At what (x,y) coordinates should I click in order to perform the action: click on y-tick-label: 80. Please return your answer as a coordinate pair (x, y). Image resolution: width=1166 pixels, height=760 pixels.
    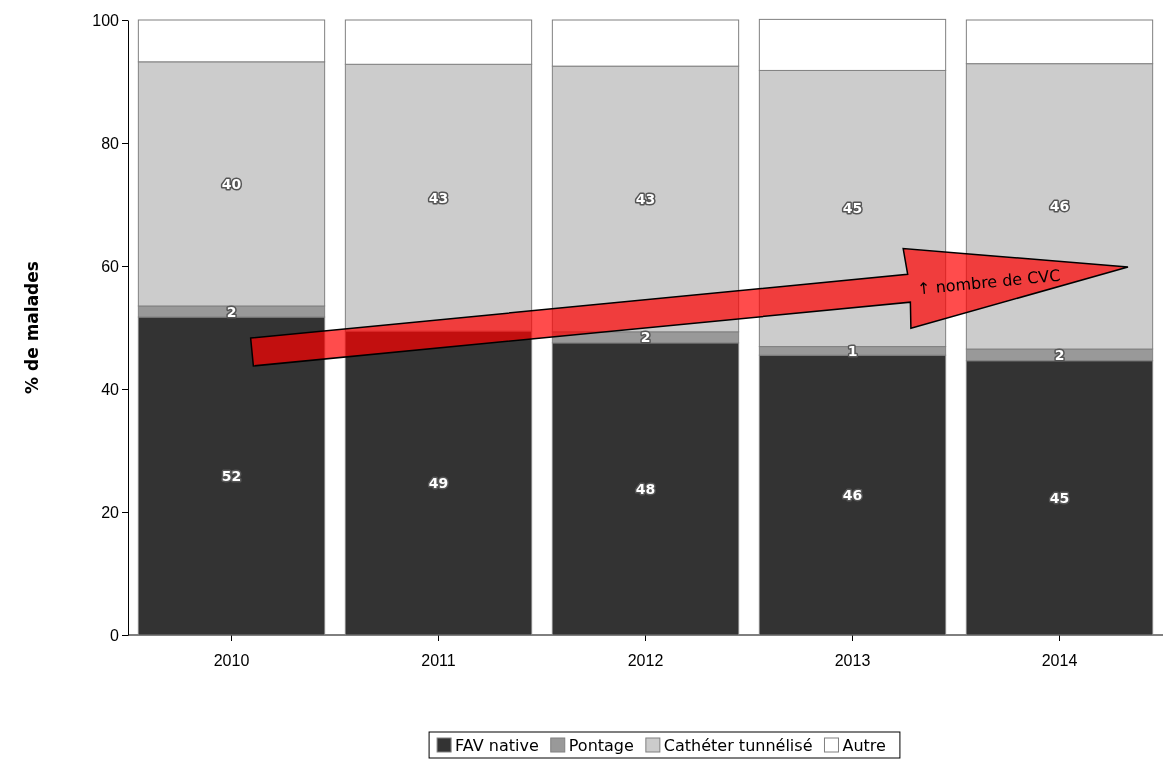
    Looking at the image, I should click on (110, 143).